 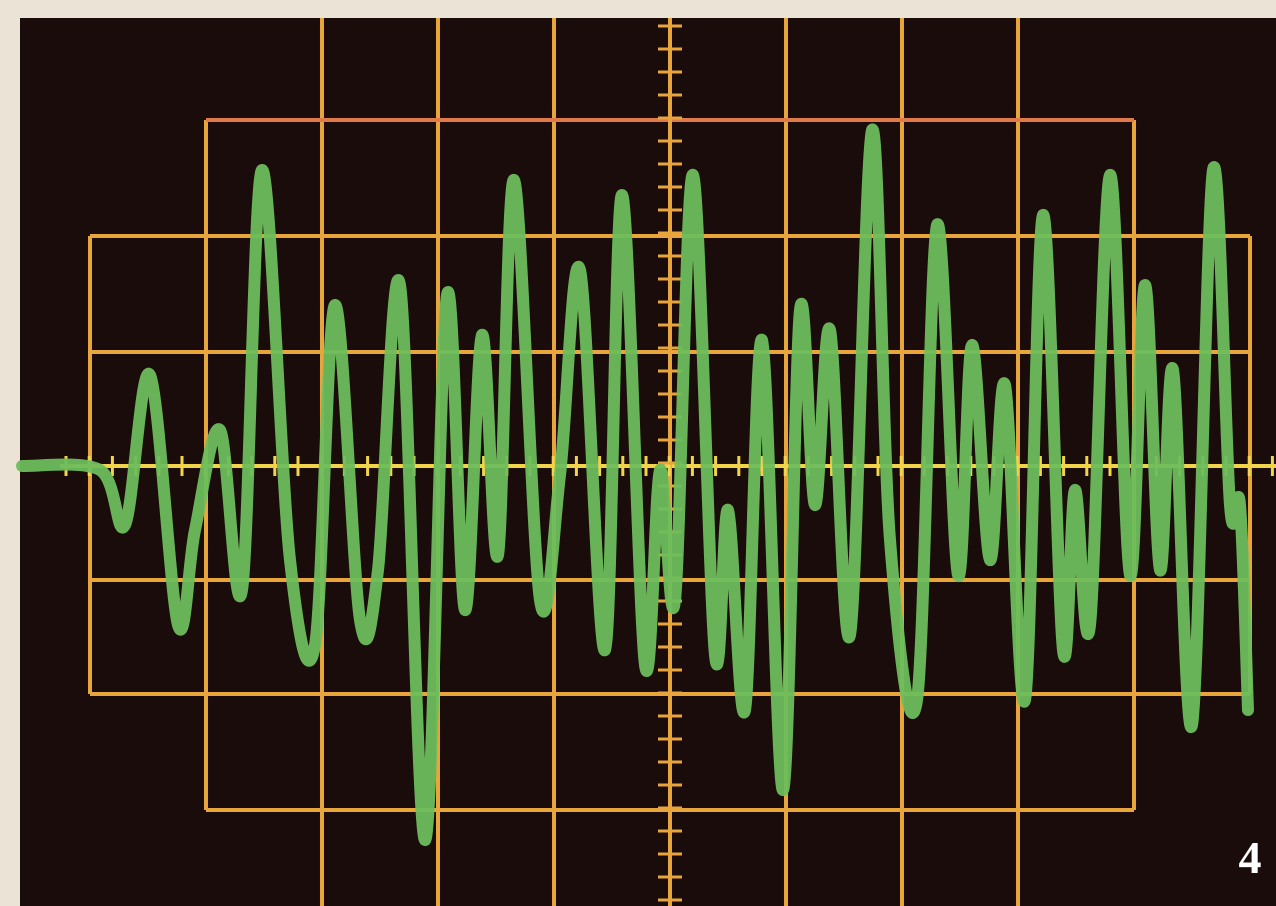 I want to click on figure-number: 4, so click(x=1250, y=857).